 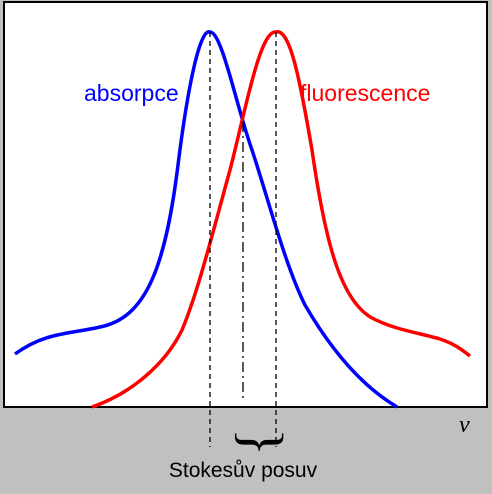 I want to click on fluorescence-label: fluorescence, so click(x=365, y=93).